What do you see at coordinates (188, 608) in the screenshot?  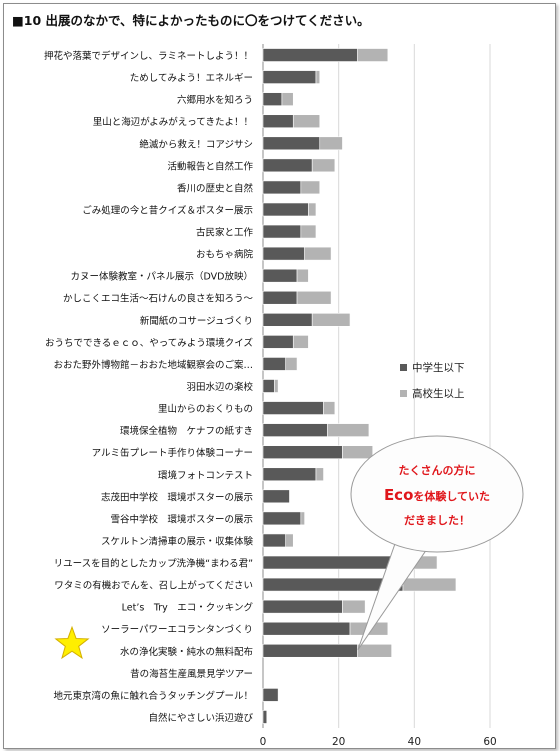 I see `category-label: Let’s Try エコ・クッキング` at bounding box center [188, 608].